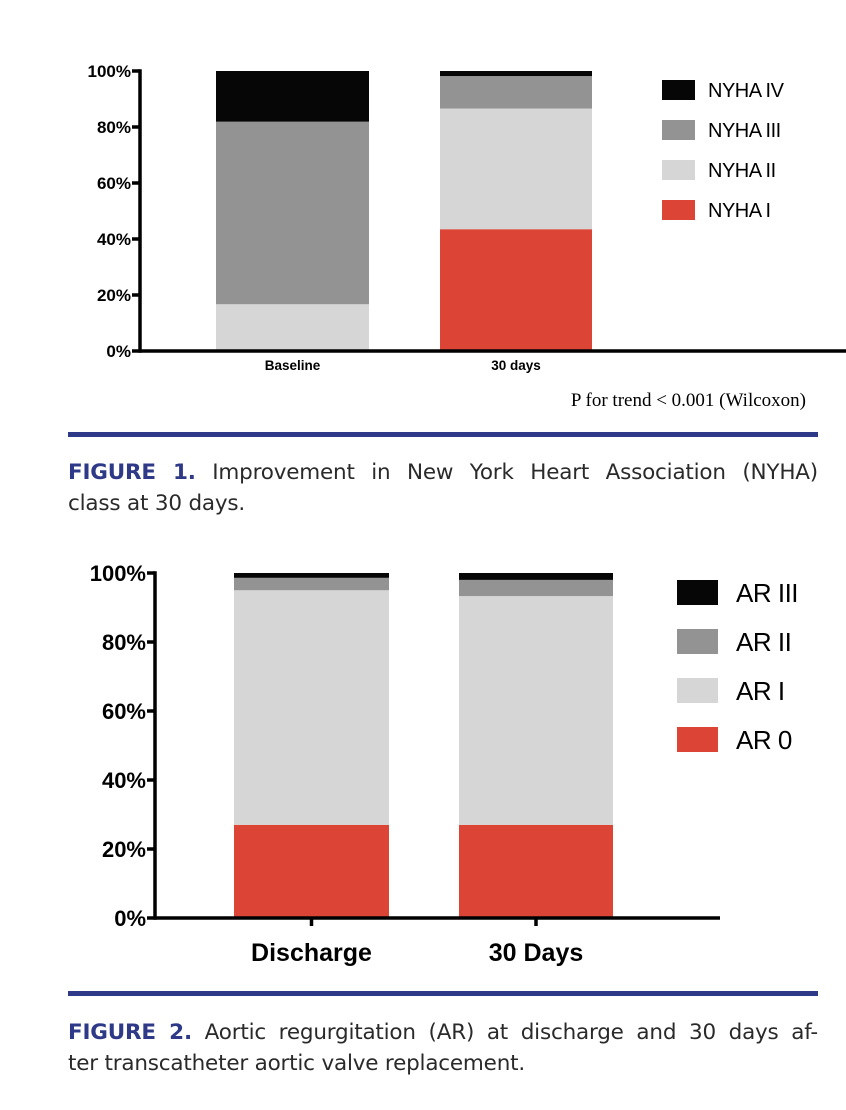  Describe the element at coordinates (536, 953) in the screenshot. I see `x-tick-label: 30 Days` at that location.